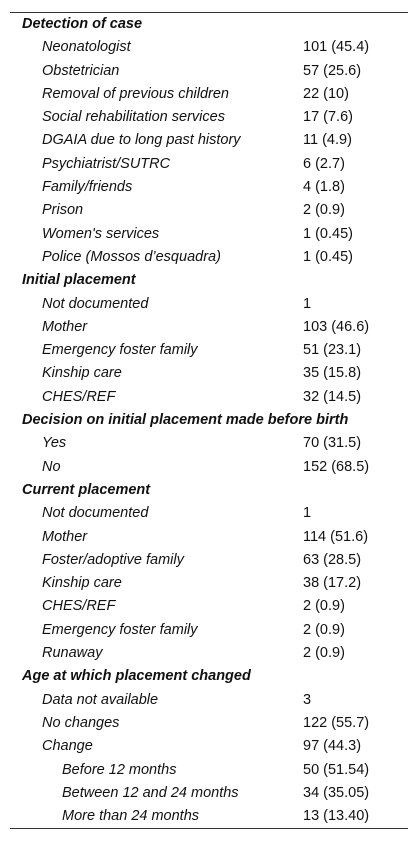 Image resolution: width=420 pixels, height=842 pixels. Describe the element at coordinates (332, 350) in the screenshot. I see `row-value: 51 (23.1)` at that location.